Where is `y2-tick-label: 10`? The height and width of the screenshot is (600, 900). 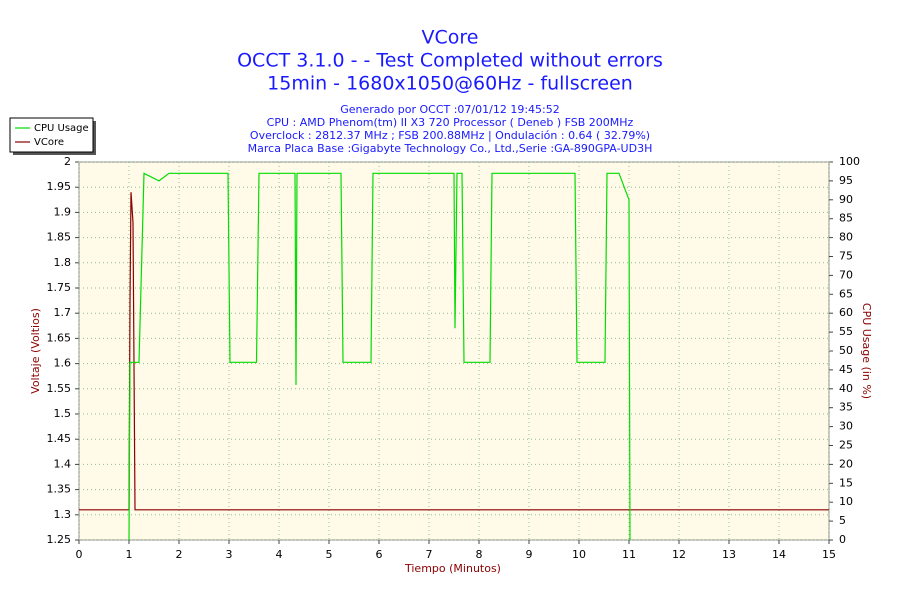 y2-tick-label: 10 is located at coordinates (846, 501).